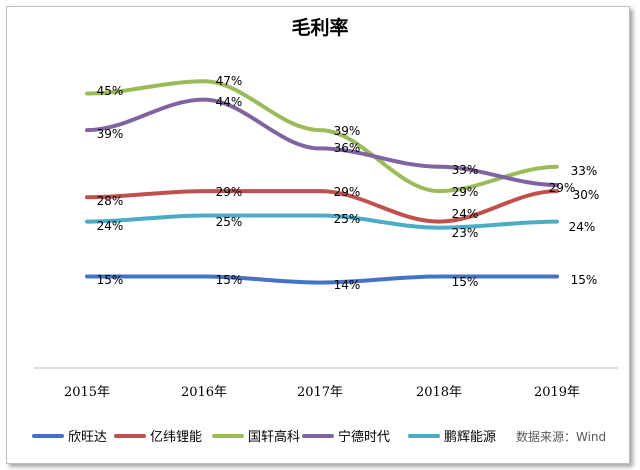 The height and width of the screenshot is (470, 640). I want to click on x-tick-label: 2015年, so click(87, 392).